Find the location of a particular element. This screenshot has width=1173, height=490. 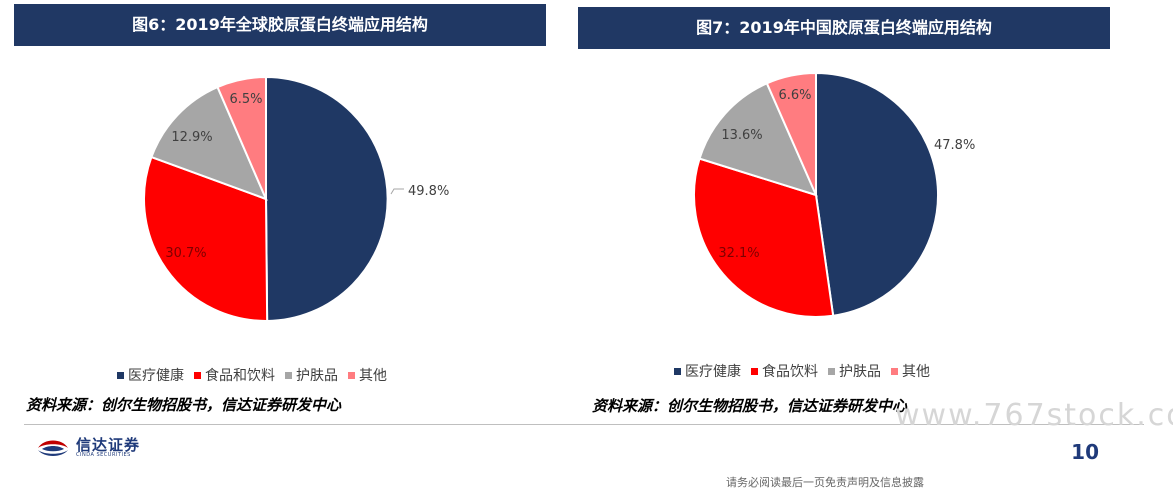

source-note-left: 资料来源：创尔生物招股书，信达证券研发中心 is located at coordinates (184, 405).